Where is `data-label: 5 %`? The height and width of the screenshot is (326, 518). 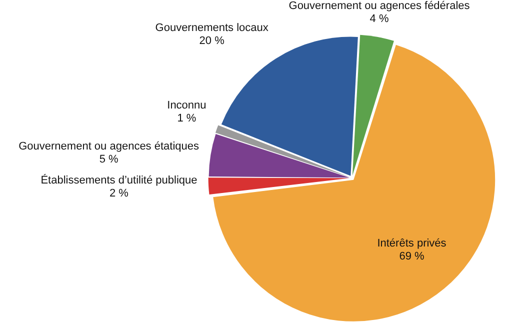 data-label: 5 % is located at coordinates (108, 160).